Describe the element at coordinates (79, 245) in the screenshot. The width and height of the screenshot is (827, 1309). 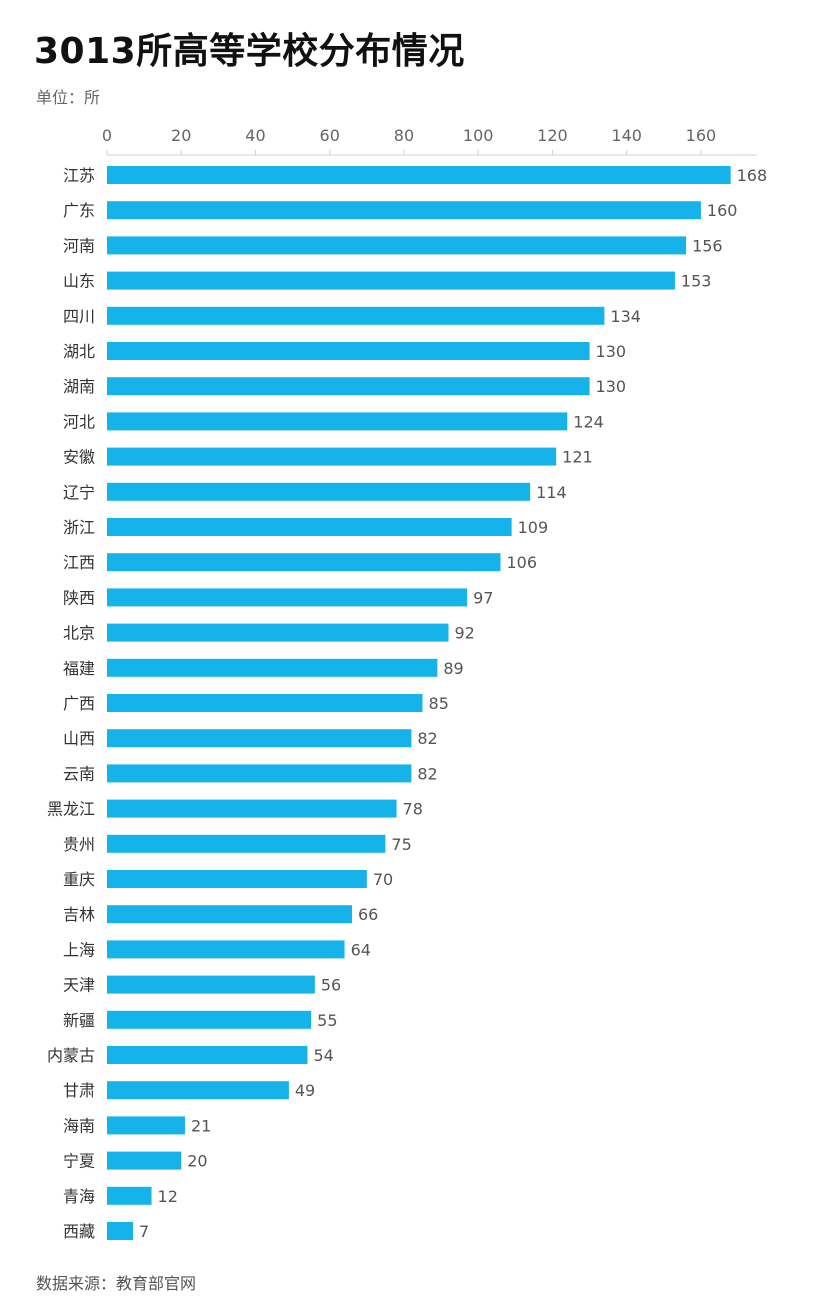
I see `category-label: 河南` at that location.